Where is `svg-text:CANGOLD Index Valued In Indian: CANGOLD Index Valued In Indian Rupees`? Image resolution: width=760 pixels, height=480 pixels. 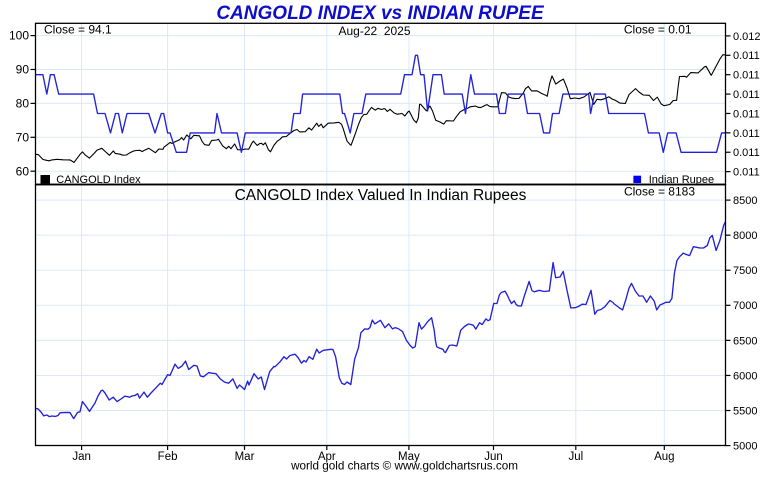
svg-text:CANGOLD Index Valued In Indian: CANGOLD Index Valued In Indian Rupees is located at coordinates (381, 195).